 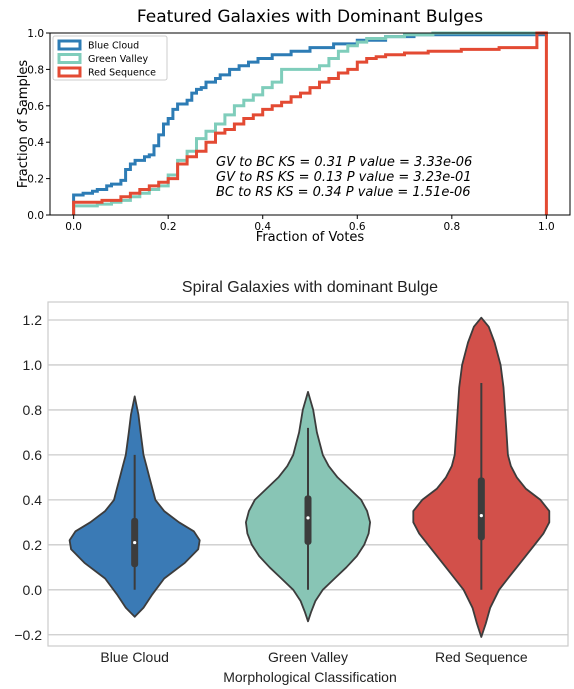 I want to click on violin-x-axis-label: Morphological Classification, so click(x=310, y=677).